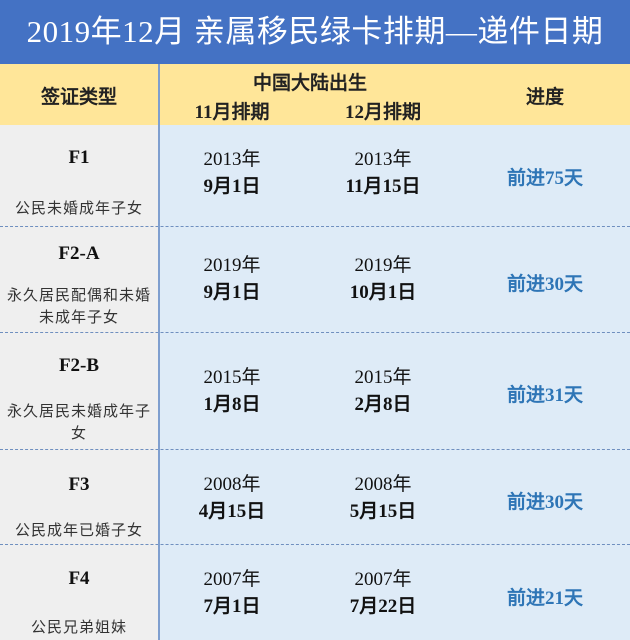 The width and height of the screenshot is (630, 640). Describe the element at coordinates (78, 628) in the screenshot. I see `visa-desc: 公民兄弟姐妹` at that location.